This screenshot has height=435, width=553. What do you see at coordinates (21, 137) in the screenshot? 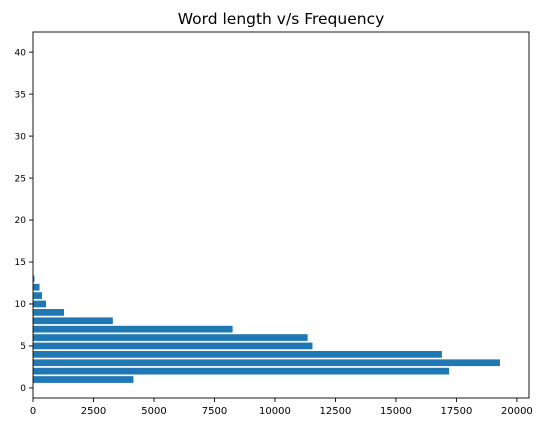
I see `y-tick-label: 30` at bounding box center [21, 137].